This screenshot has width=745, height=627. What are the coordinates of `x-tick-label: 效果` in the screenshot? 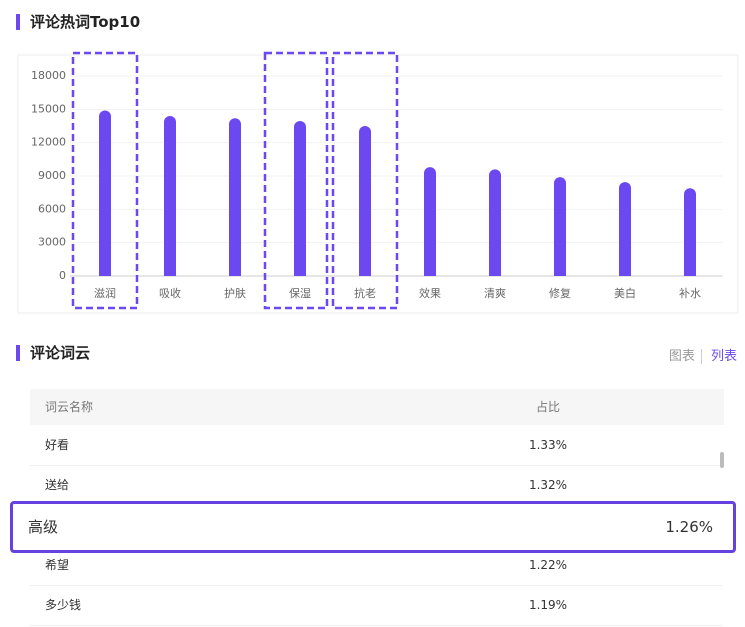 It's located at (430, 293).